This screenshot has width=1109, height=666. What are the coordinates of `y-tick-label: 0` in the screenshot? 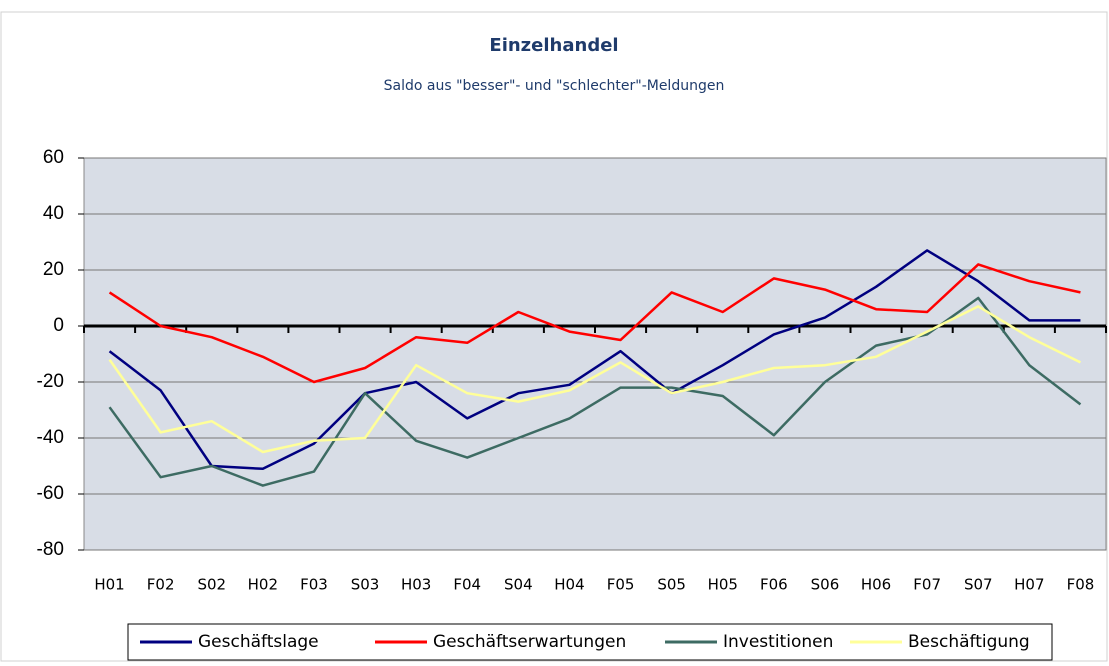 It's located at (58, 325).